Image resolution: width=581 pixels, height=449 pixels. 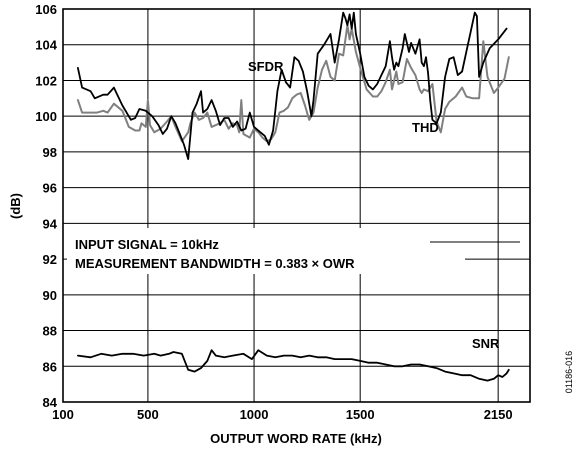 What do you see at coordinates (147, 244) in the screenshot?
I see `annotation-input-signal: INPUT SIGNAL = 10kHz` at bounding box center [147, 244].